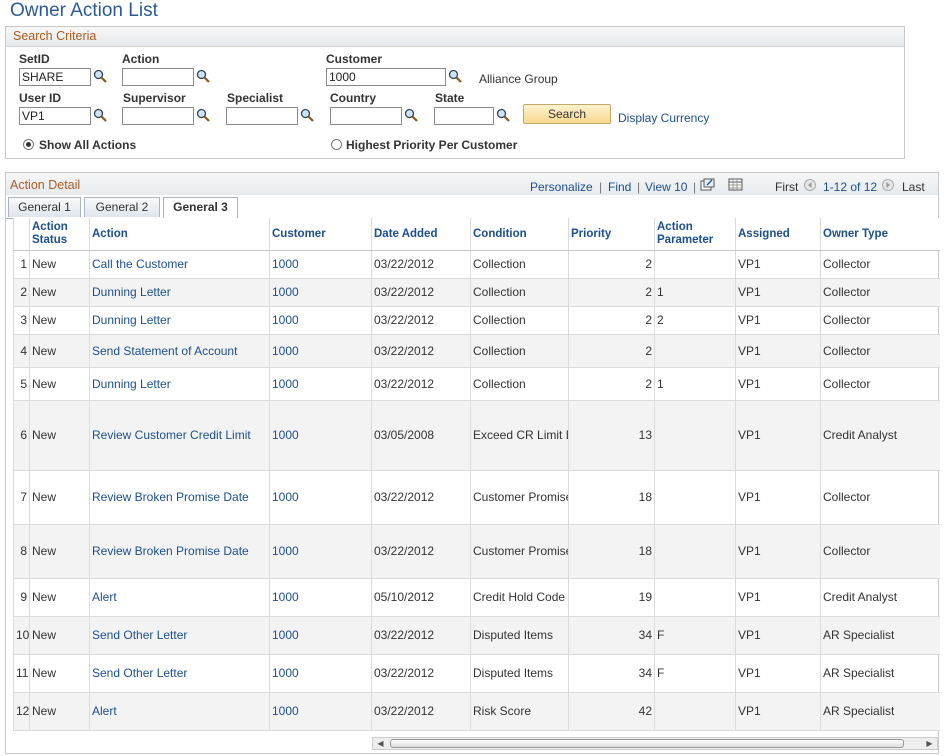 The width and height of the screenshot is (944, 756). I want to click on highest-priority-radio, so click(336, 144).